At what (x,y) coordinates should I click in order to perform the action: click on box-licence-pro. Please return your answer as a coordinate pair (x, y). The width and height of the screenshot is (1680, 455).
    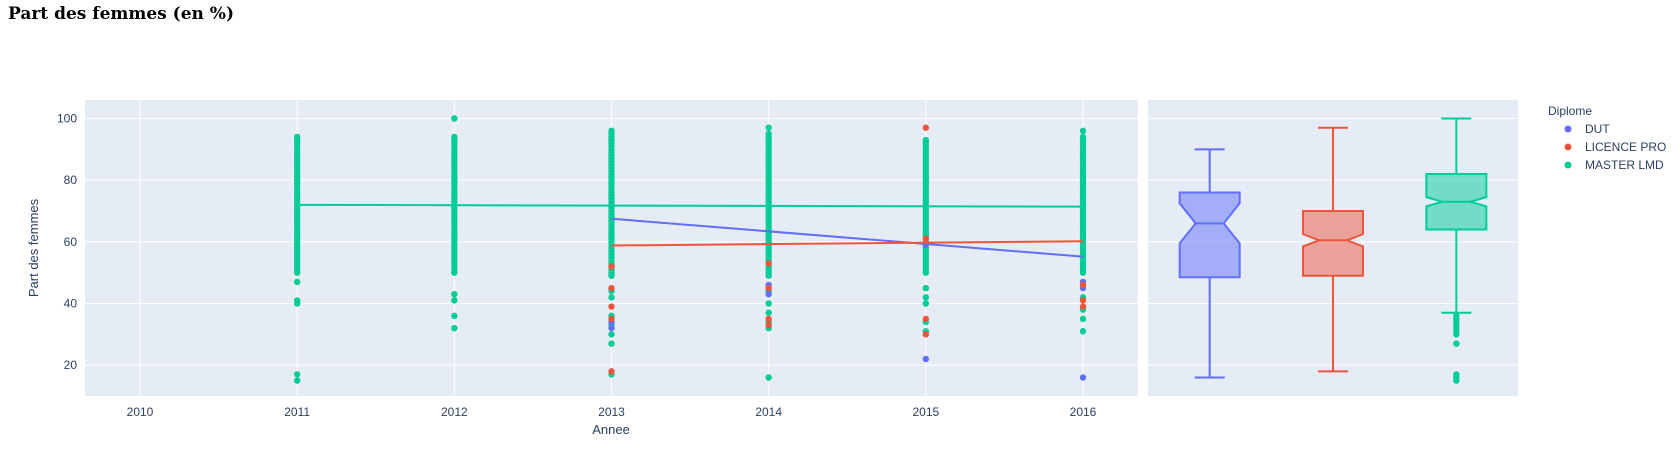
    Looking at the image, I should click on (1333, 249).